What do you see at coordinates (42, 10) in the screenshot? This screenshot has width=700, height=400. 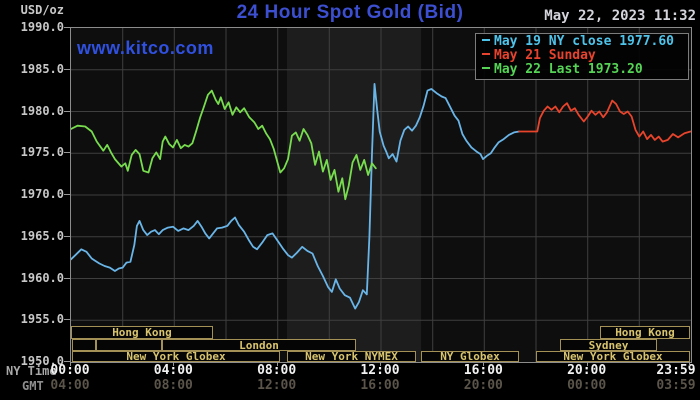 I see `price-unit-label: USD/oz` at bounding box center [42, 10].